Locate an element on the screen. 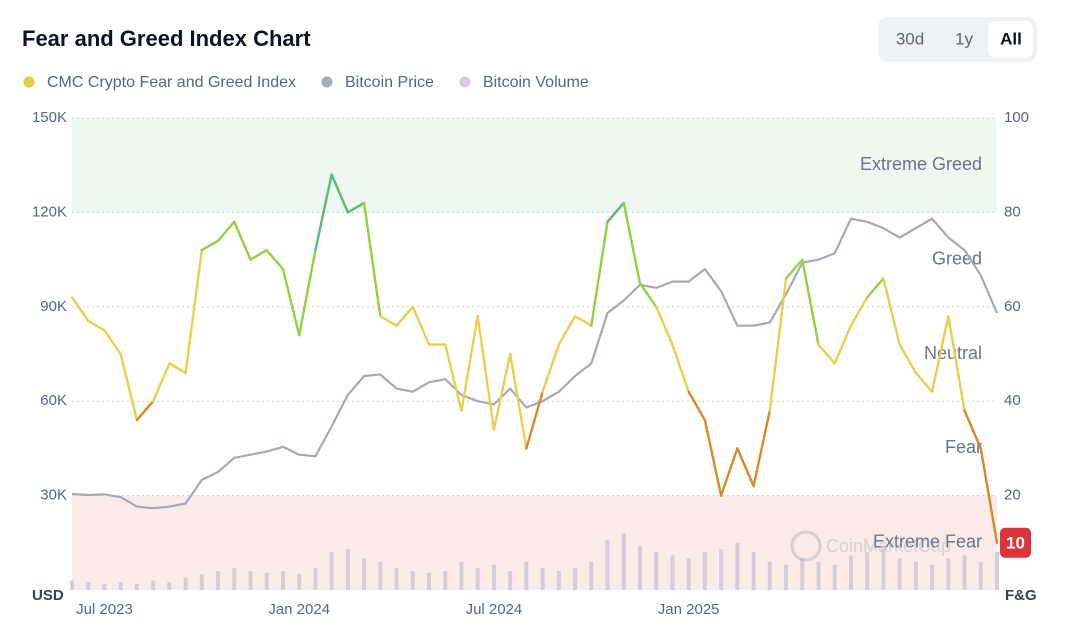  legend-label: Bitcoin Price is located at coordinates (389, 82).